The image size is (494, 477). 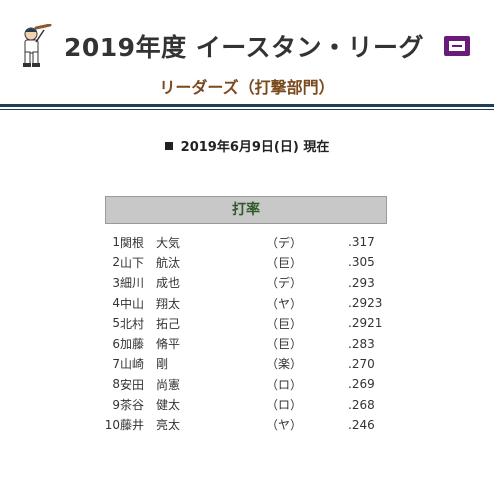 What do you see at coordinates (361, 242) in the screenshot?
I see `batting-average-cell: .317` at bounding box center [361, 242].